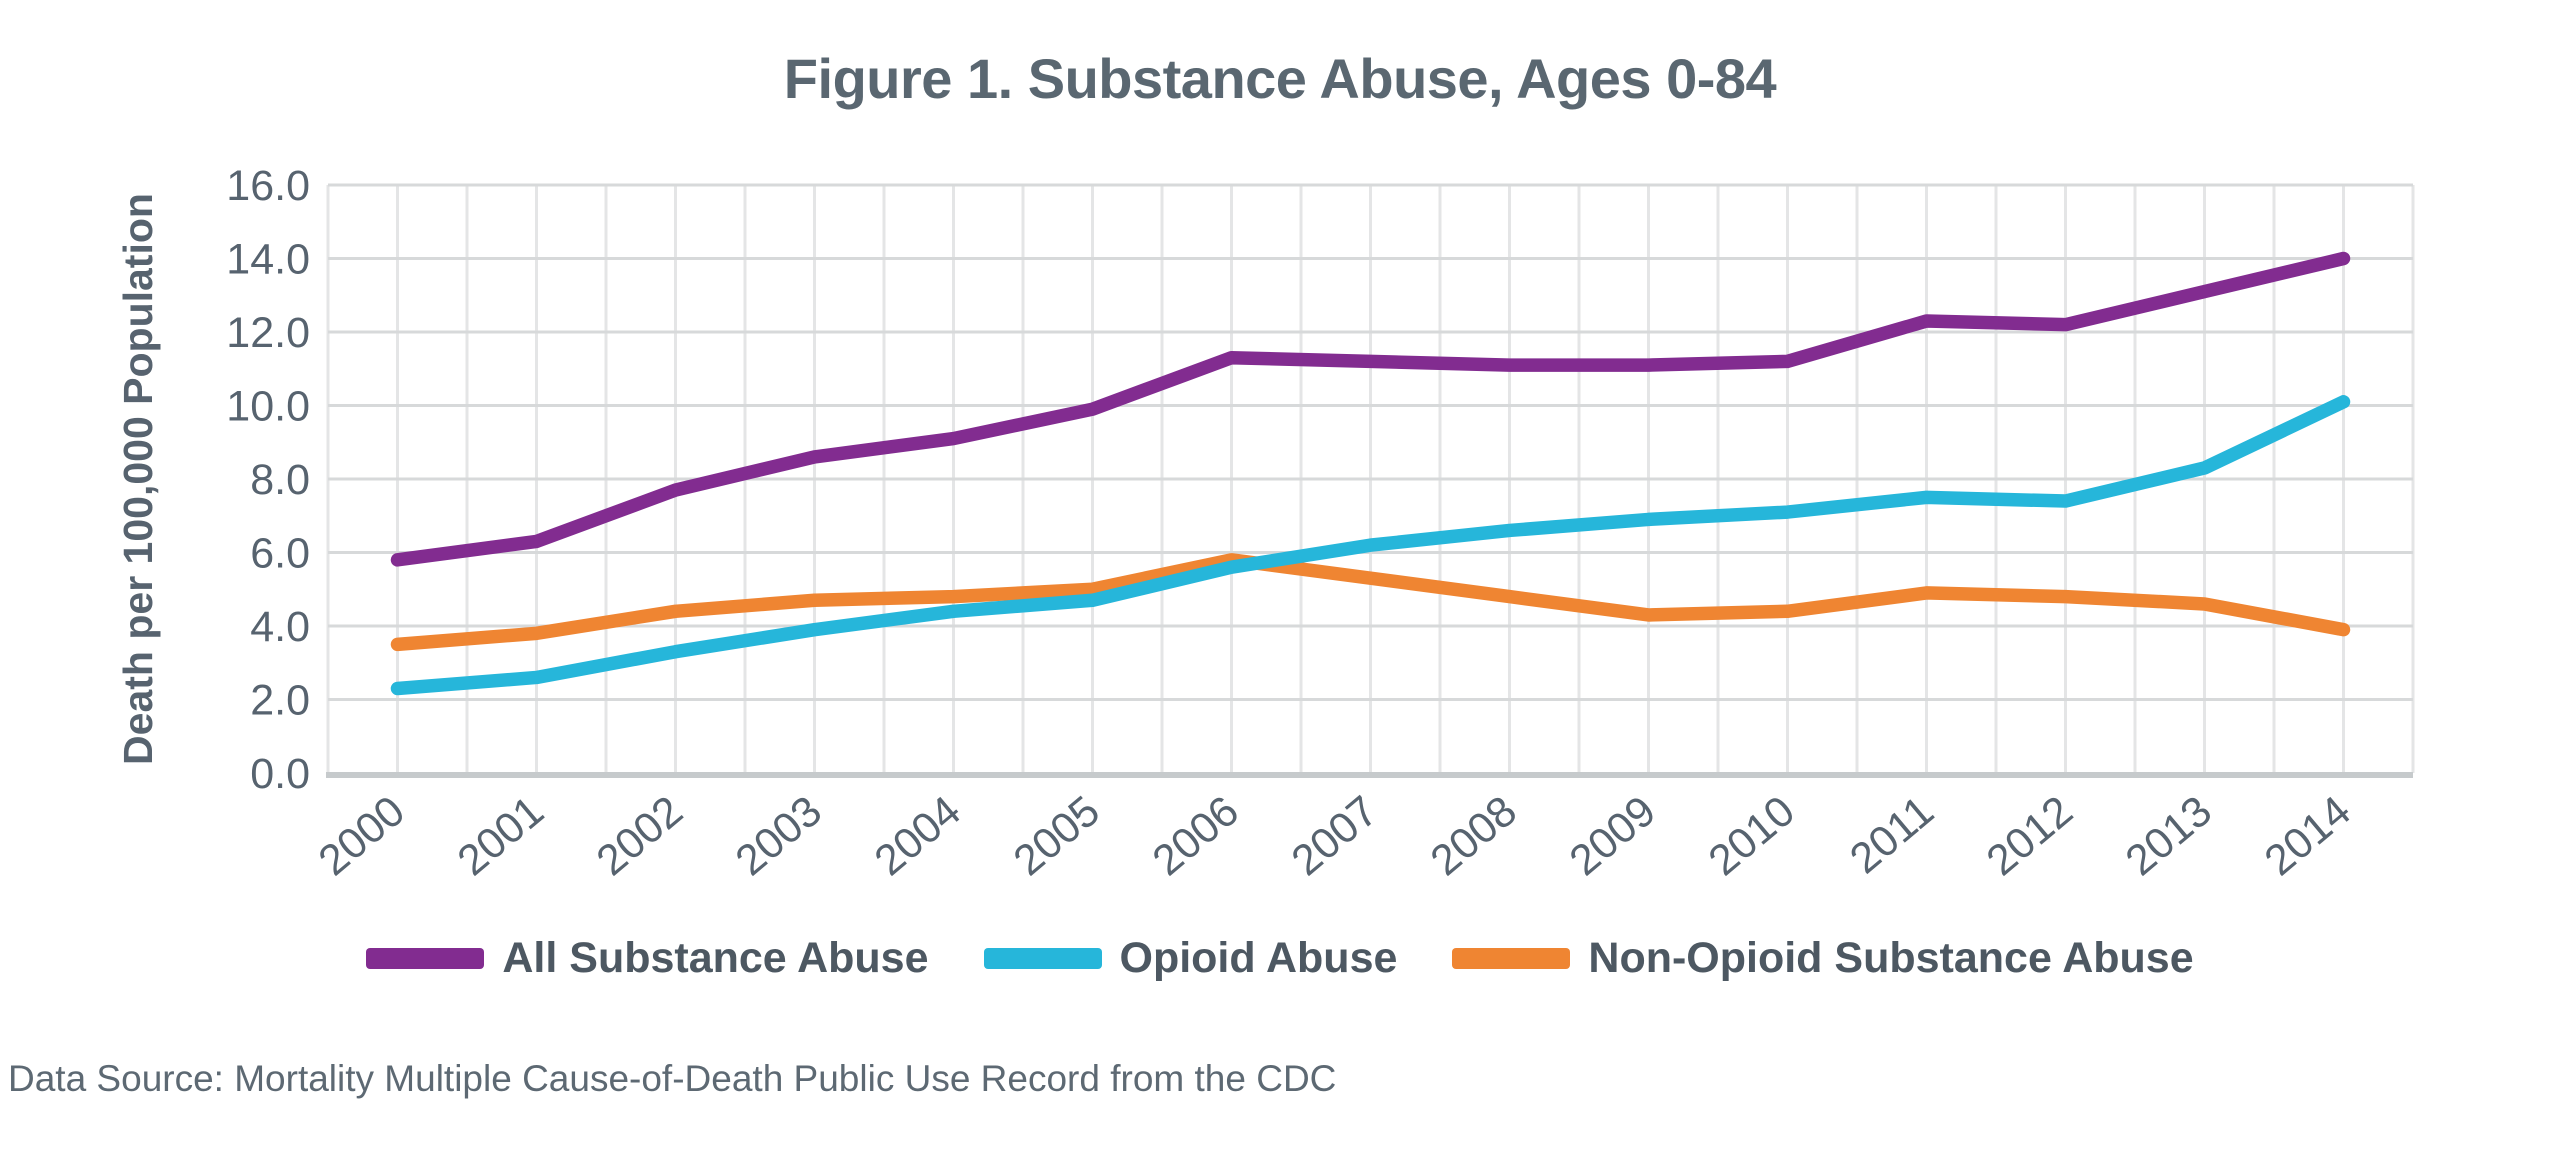 This screenshot has width=2560, height=1161. Describe the element at coordinates (268, 260) in the screenshot. I see `y-tick-label: 14.0` at that location.